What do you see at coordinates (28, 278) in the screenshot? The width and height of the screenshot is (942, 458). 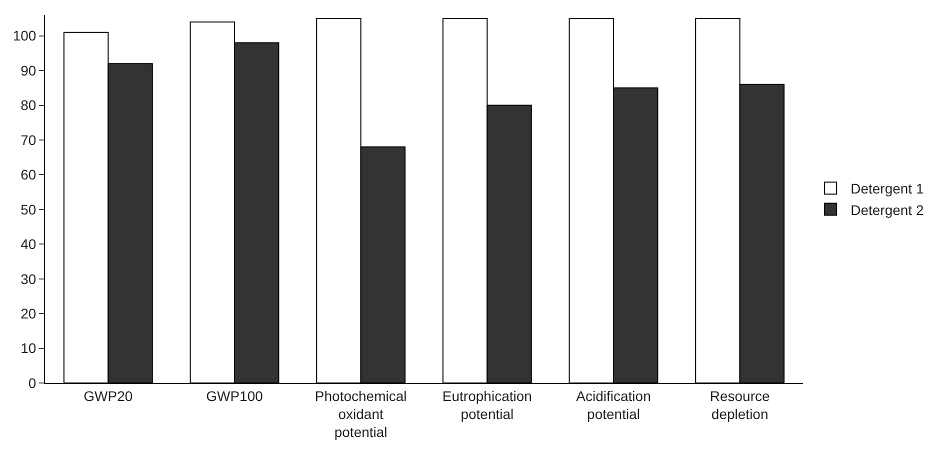 I see `y-tick-label: 30` at bounding box center [28, 278].